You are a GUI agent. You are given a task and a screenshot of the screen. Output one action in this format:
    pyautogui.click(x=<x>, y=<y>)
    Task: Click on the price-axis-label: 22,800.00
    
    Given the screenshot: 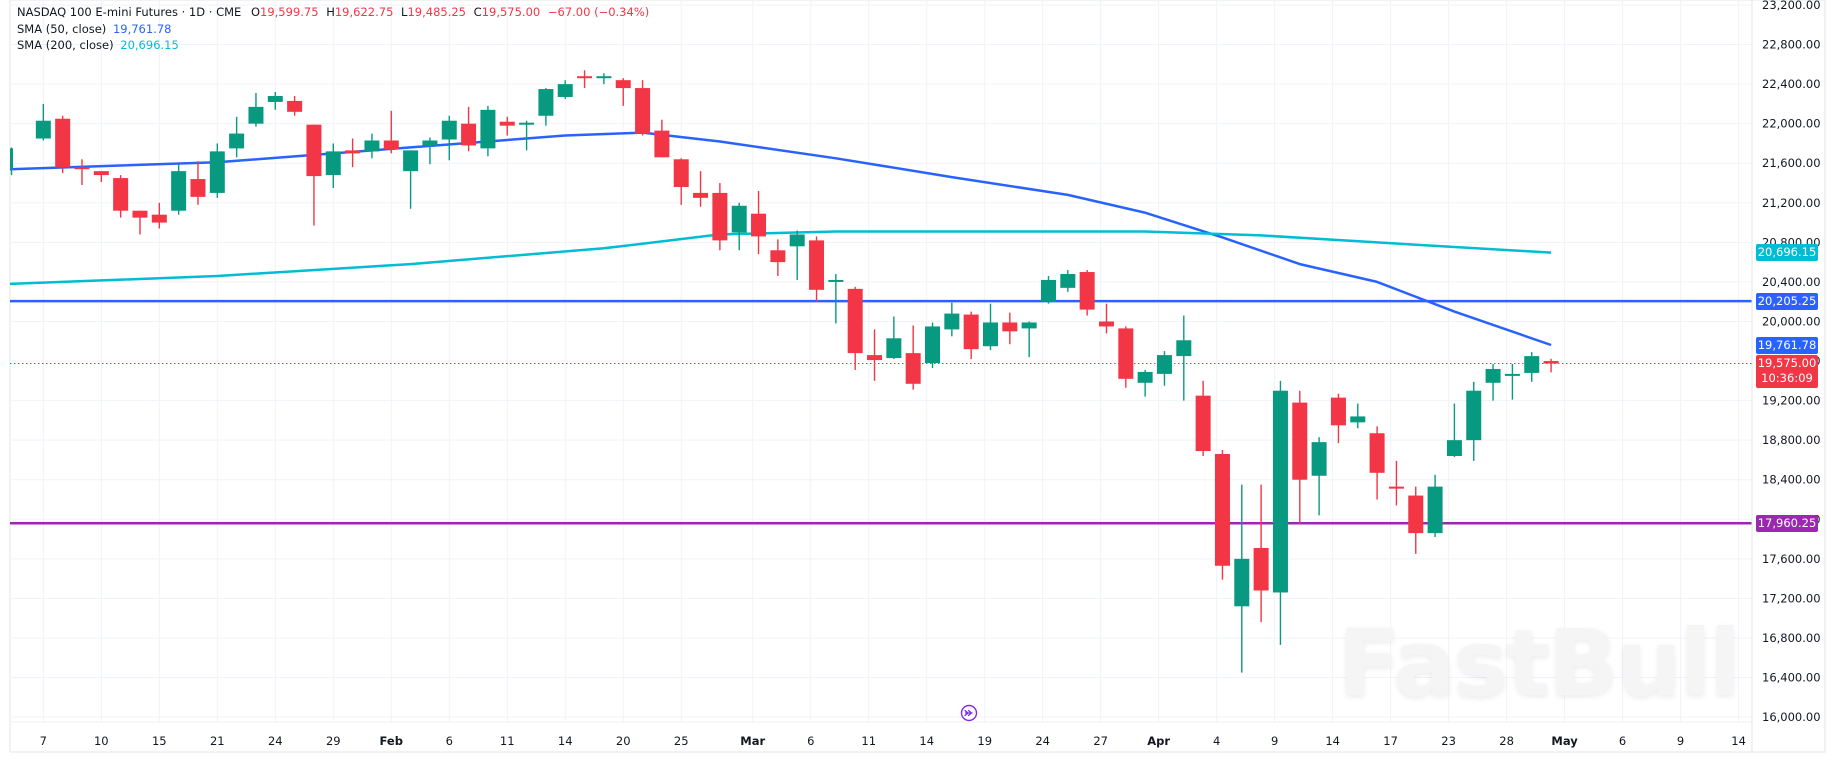 What is the action you would take?
    pyautogui.click(x=1791, y=45)
    